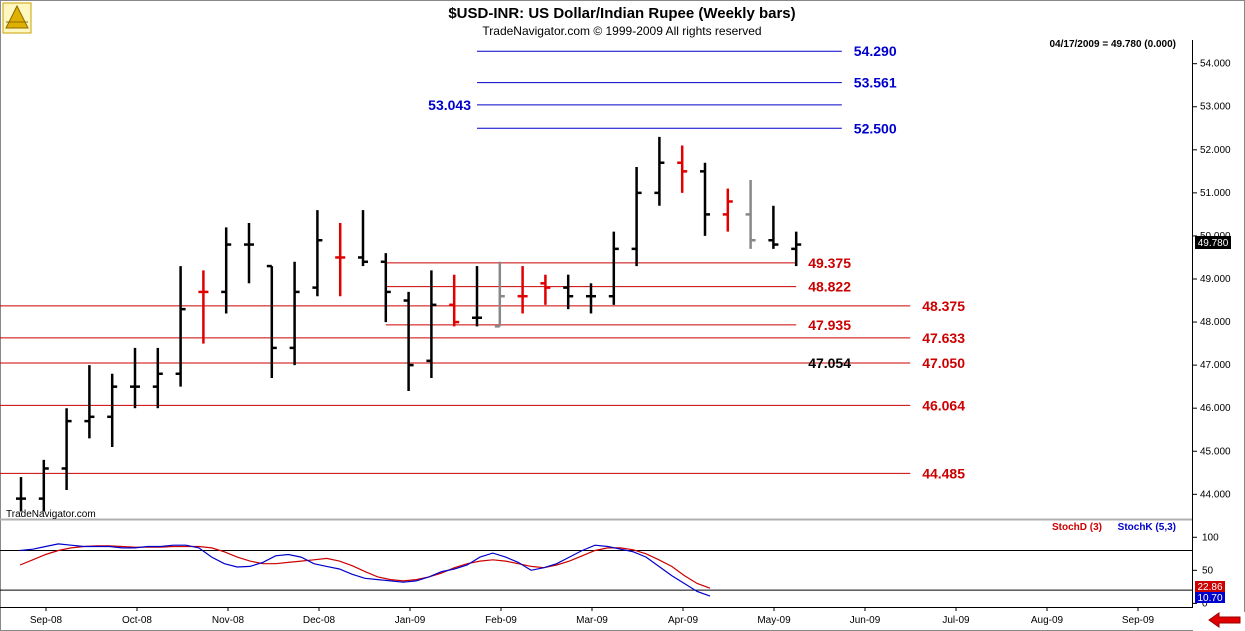 This screenshot has height=631, width=1245. I want to click on month-tick-label: Jun-09, so click(865, 620).